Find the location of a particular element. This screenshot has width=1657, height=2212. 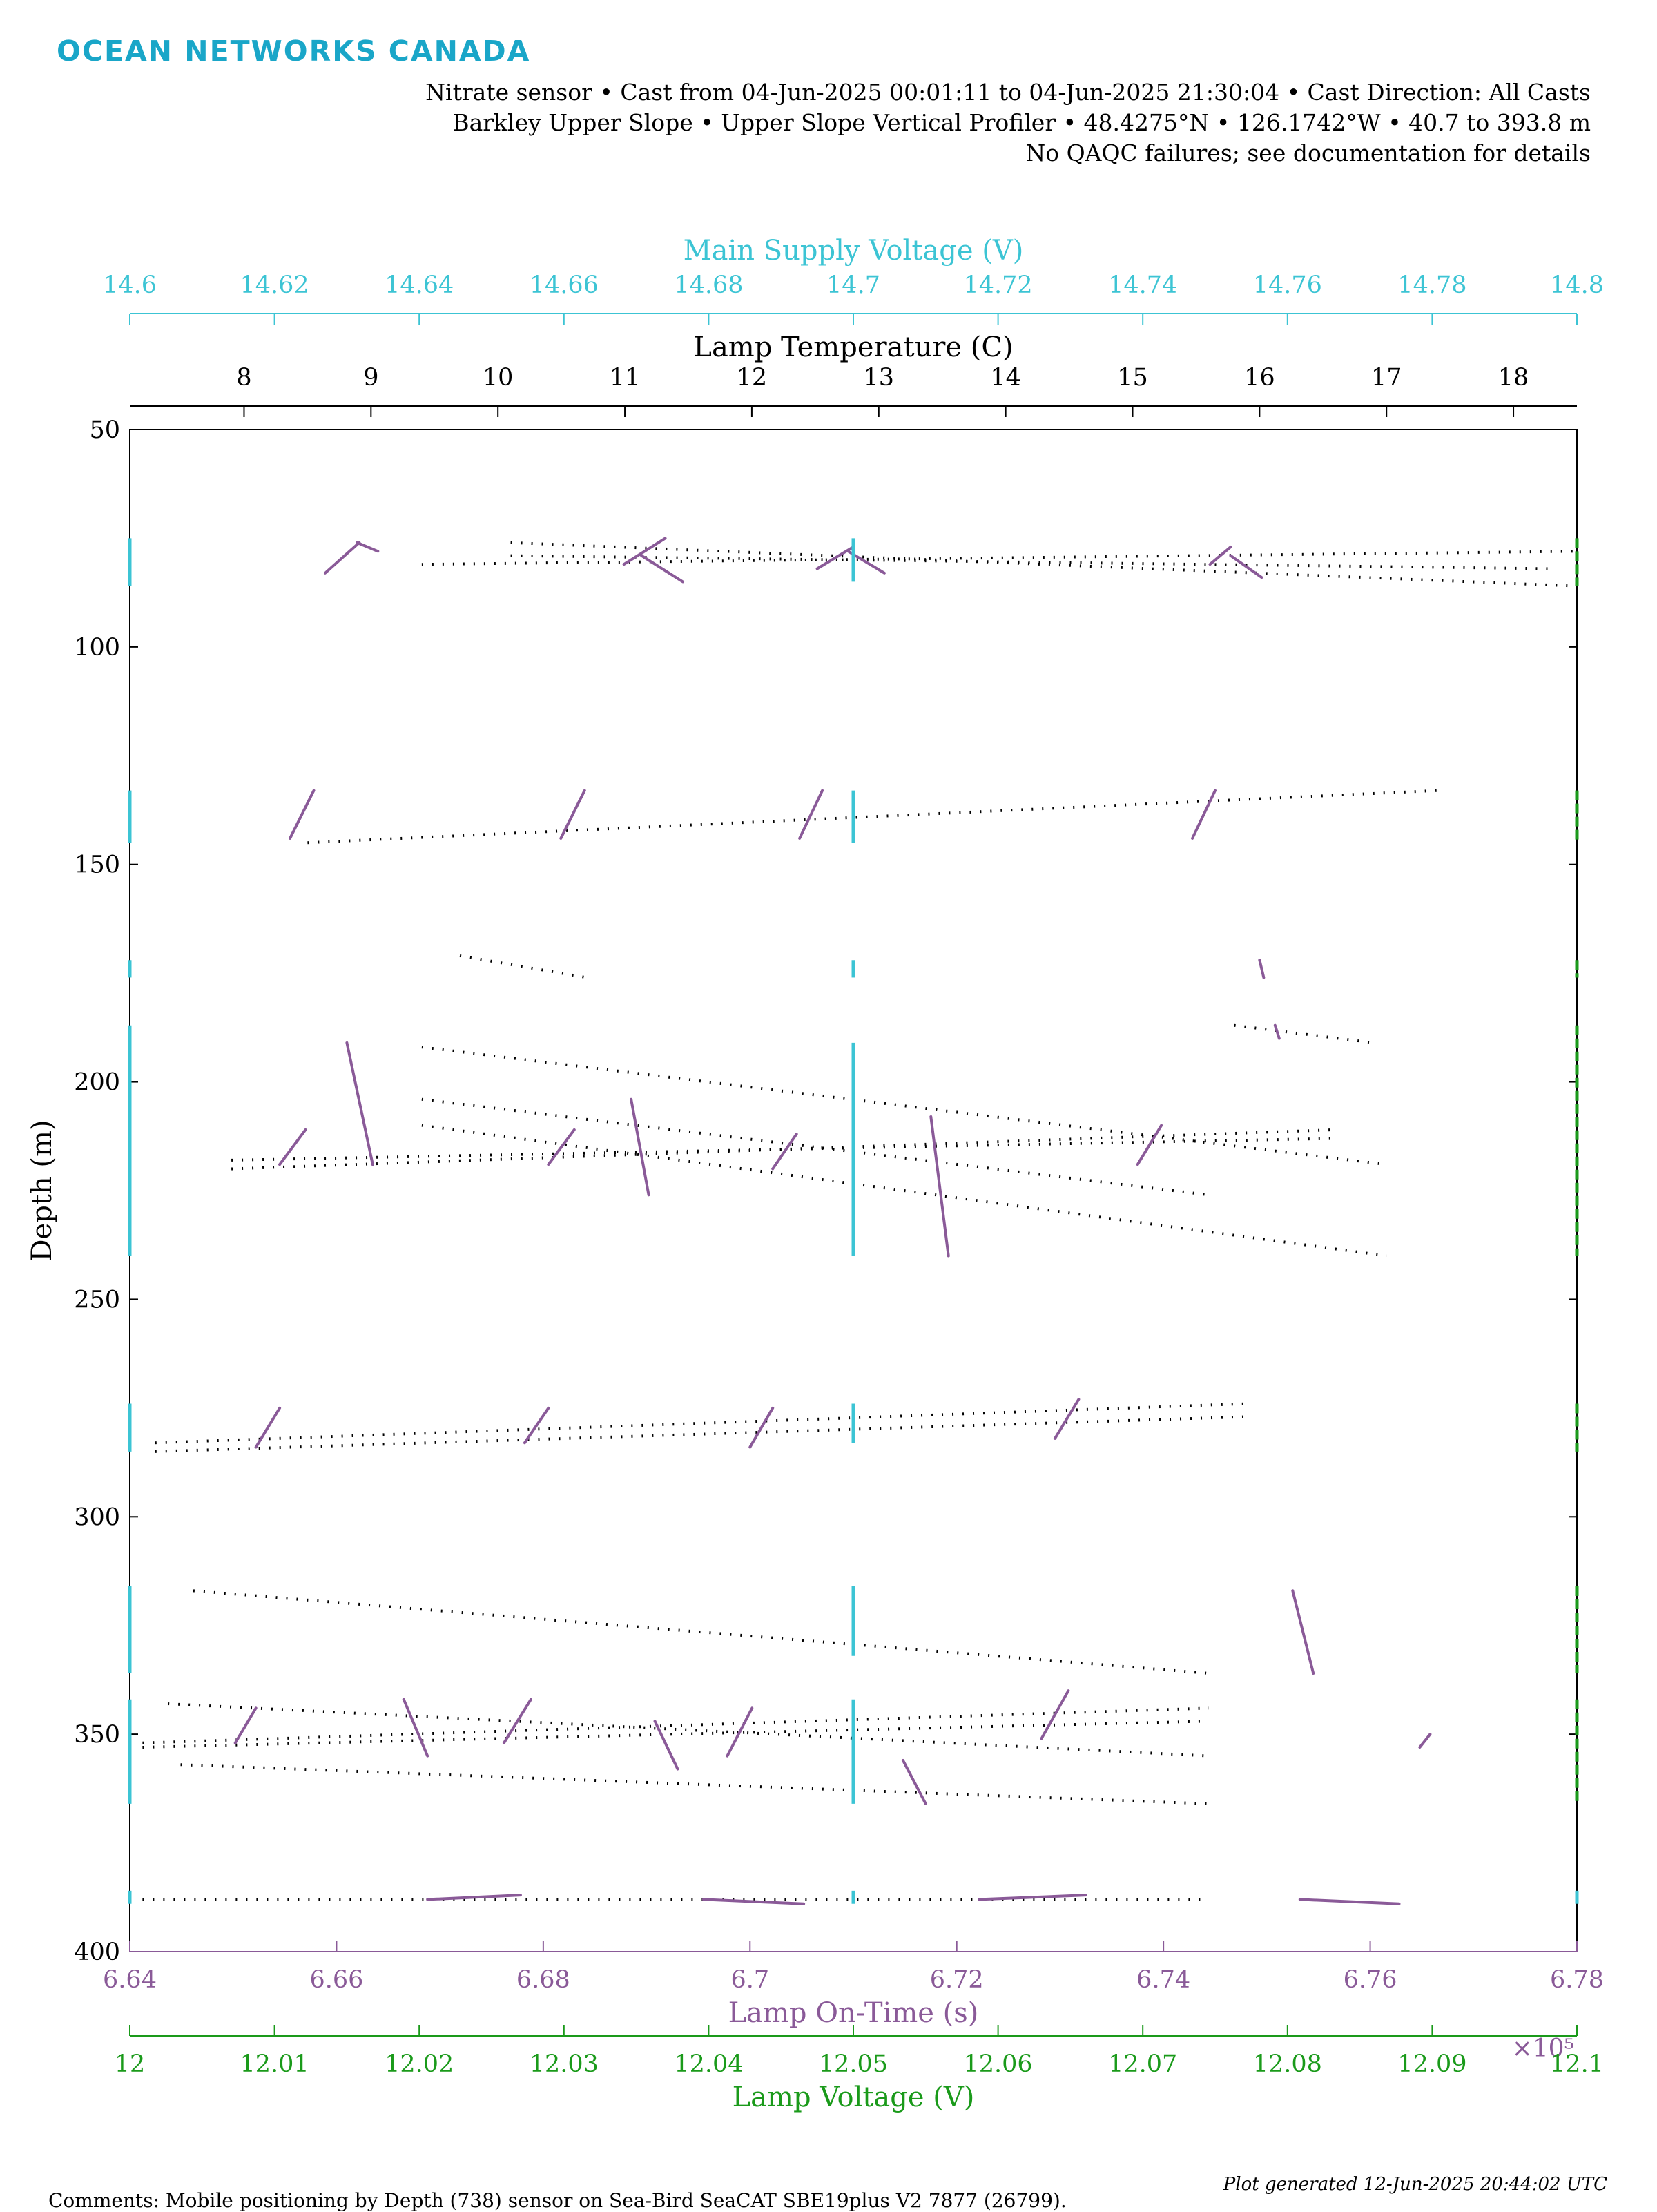

supply-voltage-tick-label: 14.8 is located at coordinates (1577, 285).